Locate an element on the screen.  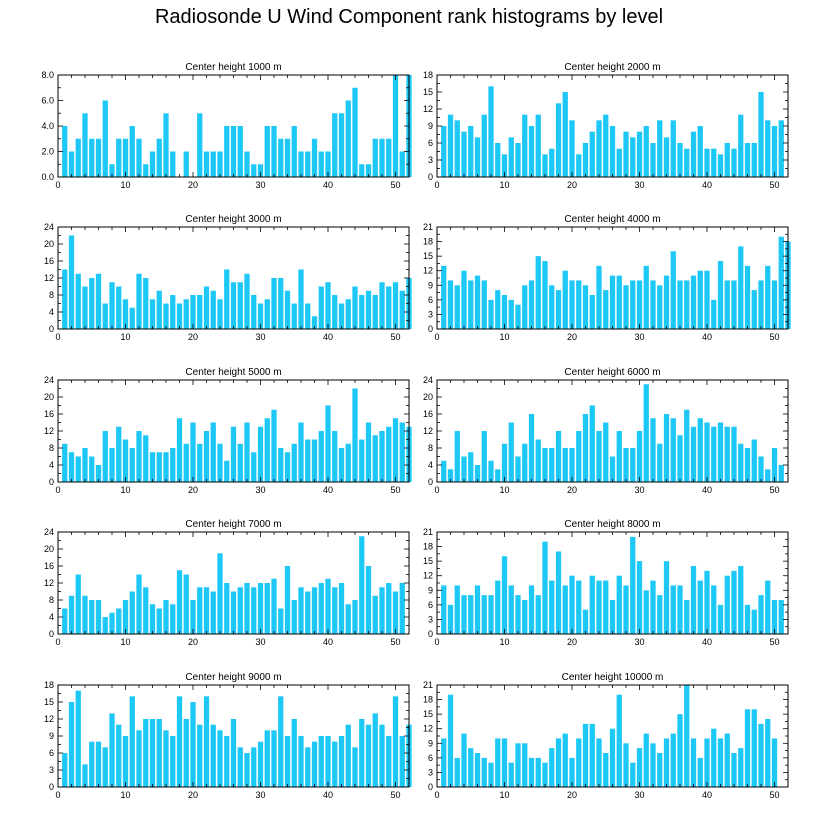
x-tick-label: 40 is located at coordinates (328, 337).